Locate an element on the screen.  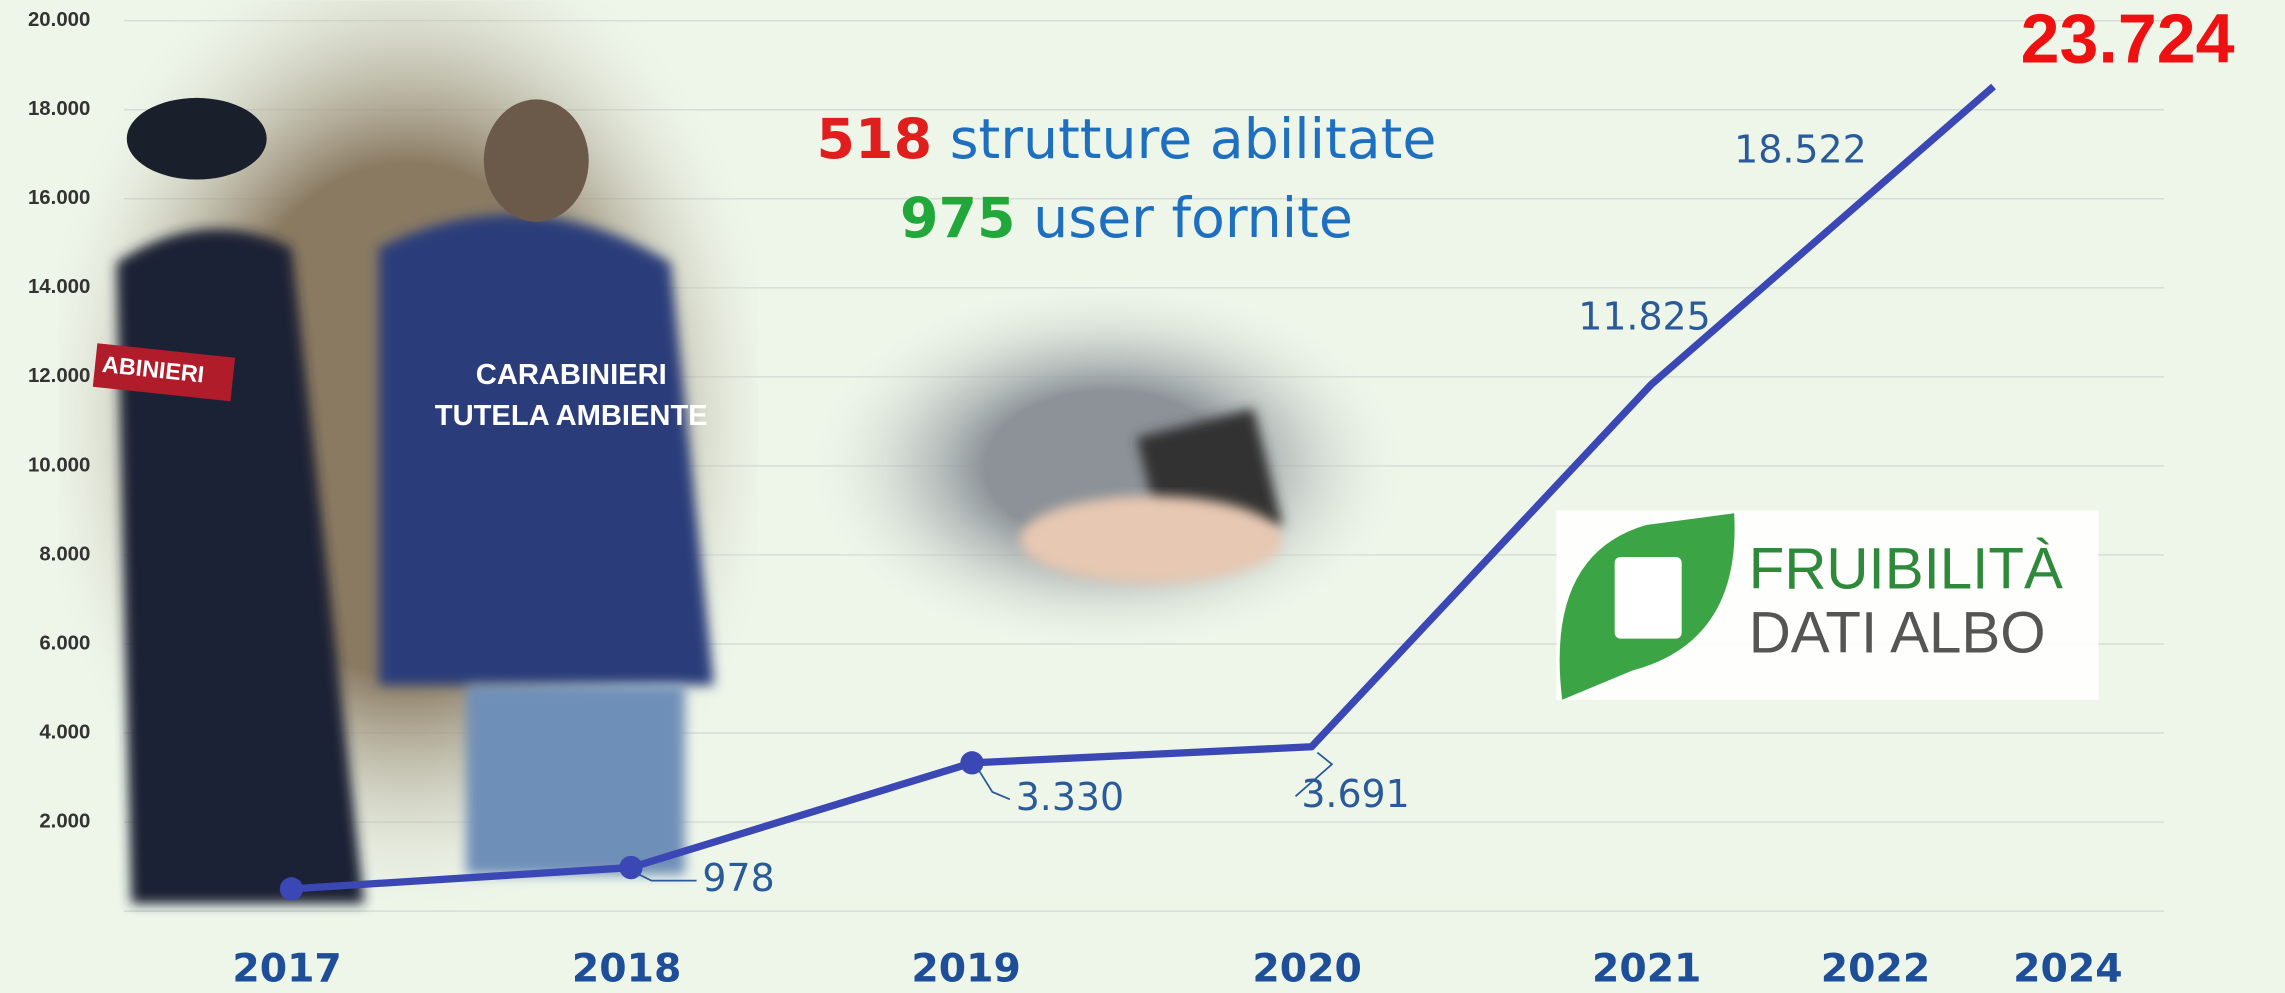
logo-text: FRUIBILITÀ is located at coordinates (1906, 568).